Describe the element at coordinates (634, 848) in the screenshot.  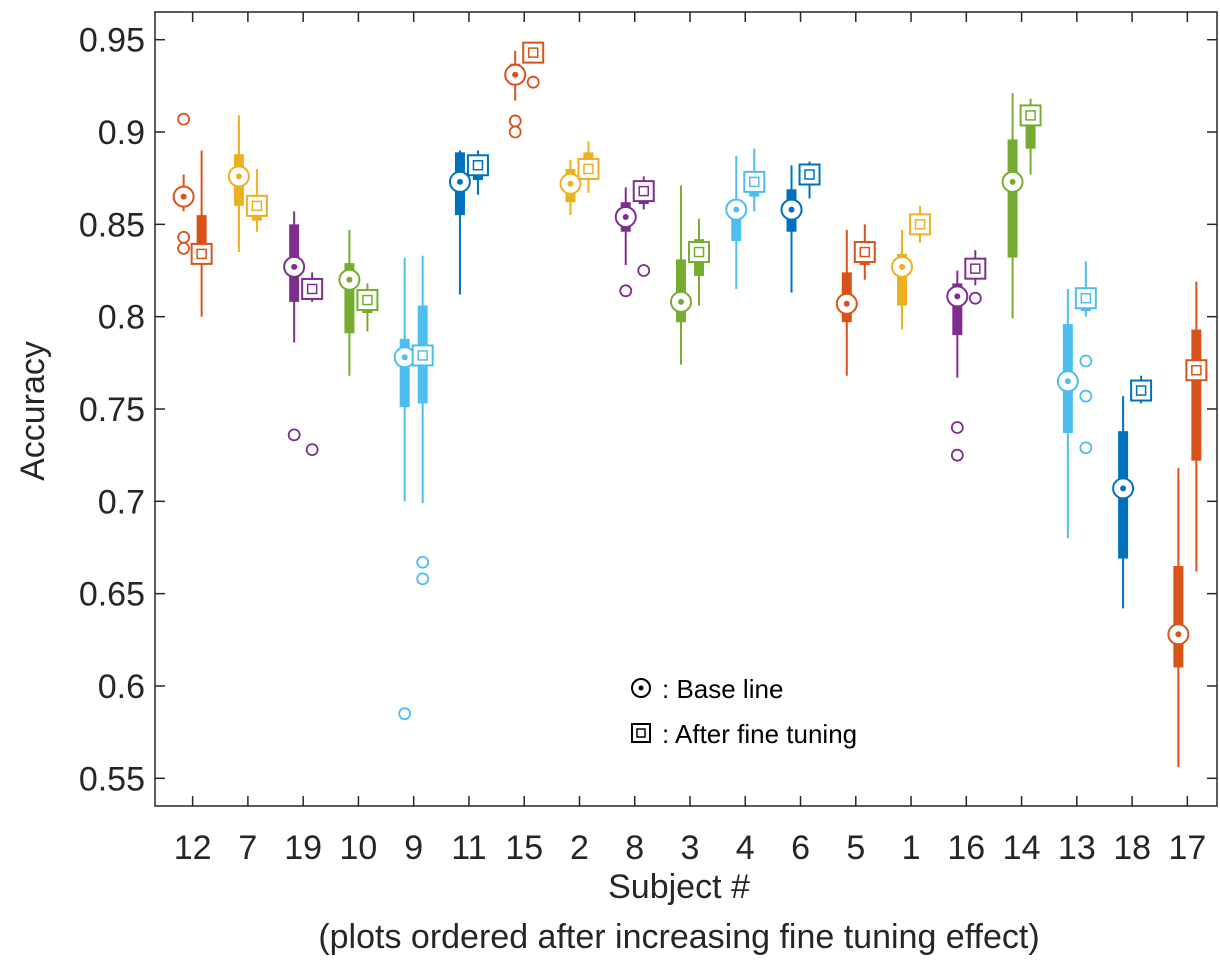
I see `x-tick-label: 8` at that location.